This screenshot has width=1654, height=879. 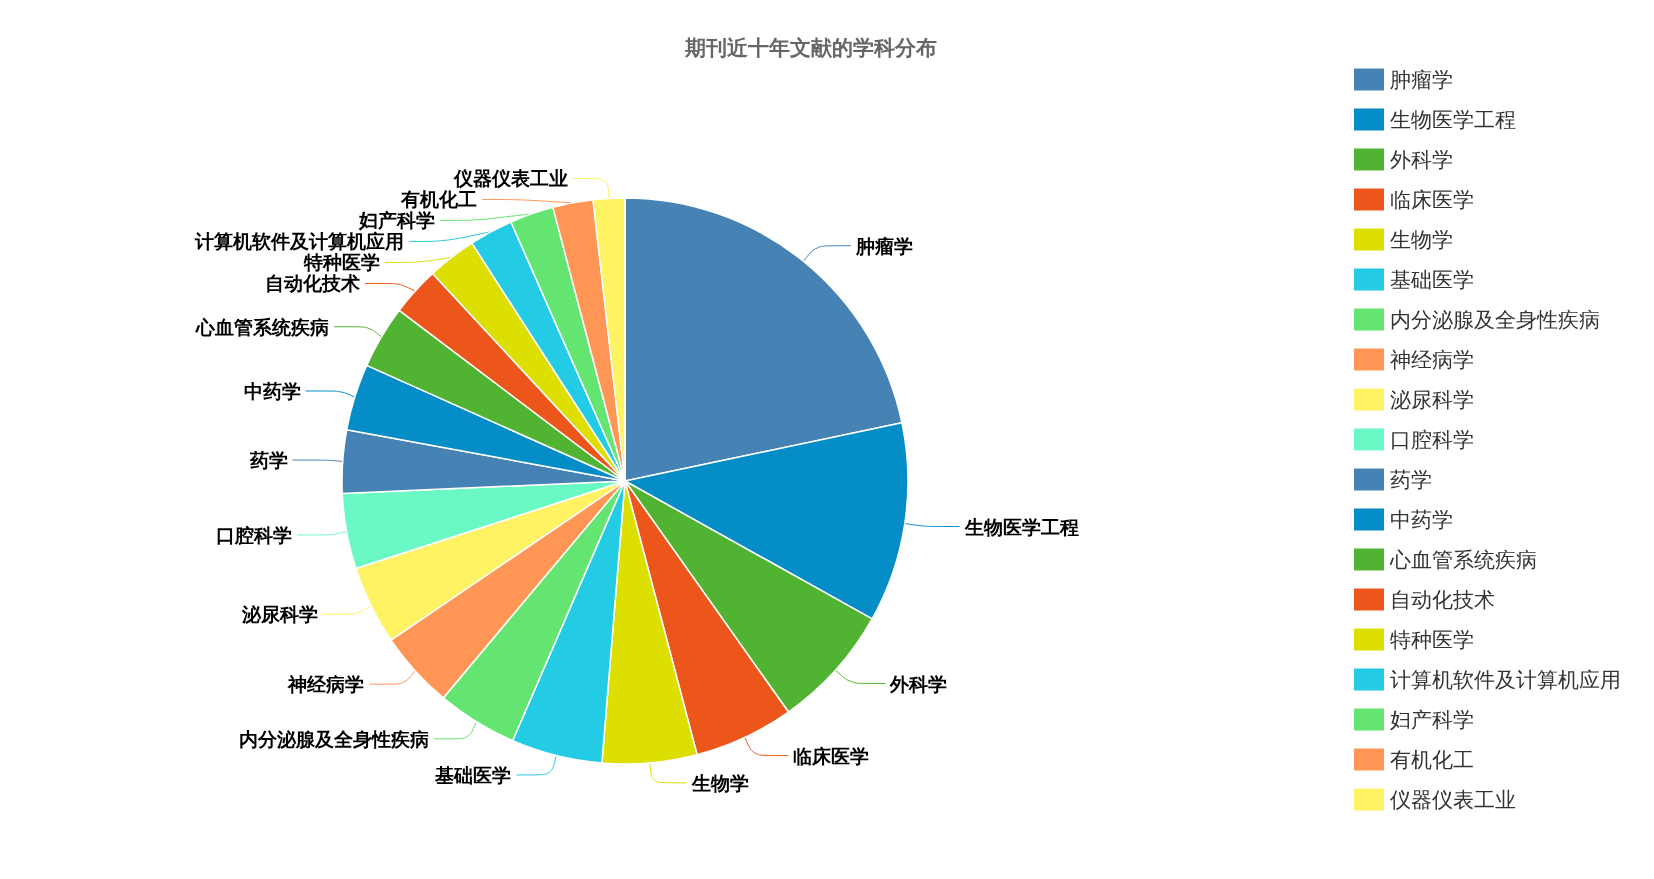 What do you see at coordinates (396, 220) in the screenshot?
I see `slice-label: 妇产科学` at bounding box center [396, 220].